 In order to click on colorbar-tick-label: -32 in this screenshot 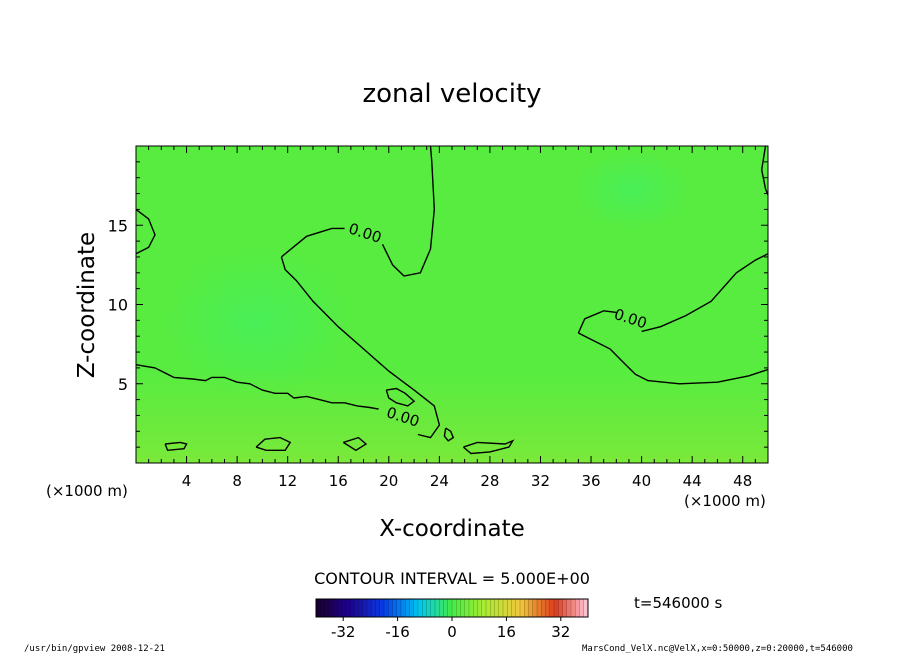, I will do `click(343, 632)`.